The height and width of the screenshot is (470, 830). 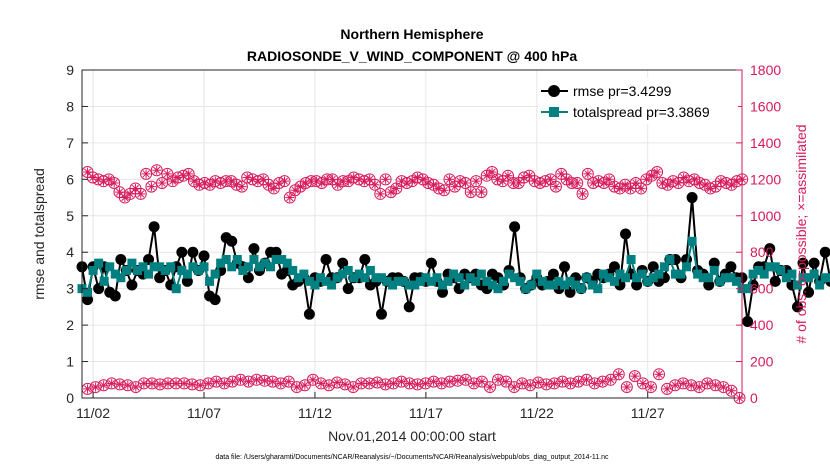 I want to click on y-right-tick-label: 1400, so click(x=765, y=143).